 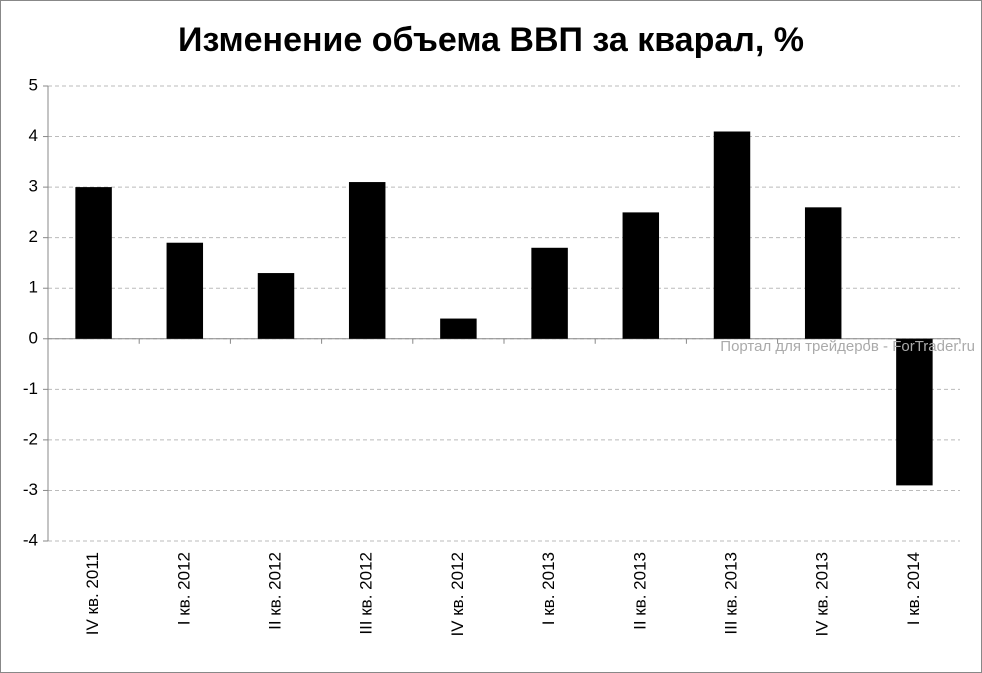 What do you see at coordinates (639, 591) in the screenshot?
I see `x-tick-label: II кв. 2013` at bounding box center [639, 591].